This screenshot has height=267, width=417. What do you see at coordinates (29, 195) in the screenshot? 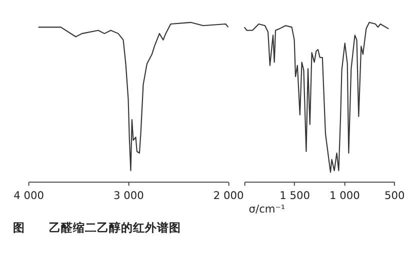
I see `x-tick-label: 4 000` at bounding box center [29, 195].